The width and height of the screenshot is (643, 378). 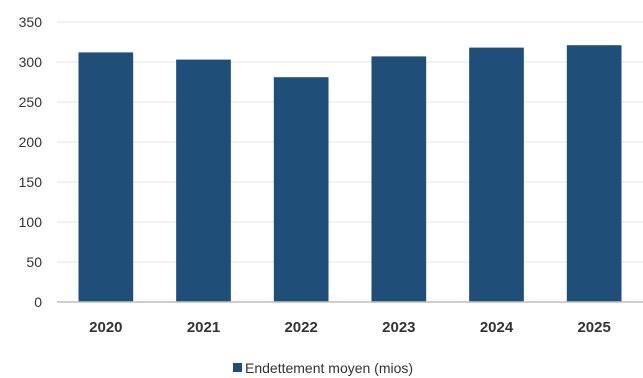 What do you see at coordinates (594, 173) in the screenshot?
I see `bar-2025` at bounding box center [594, 173].